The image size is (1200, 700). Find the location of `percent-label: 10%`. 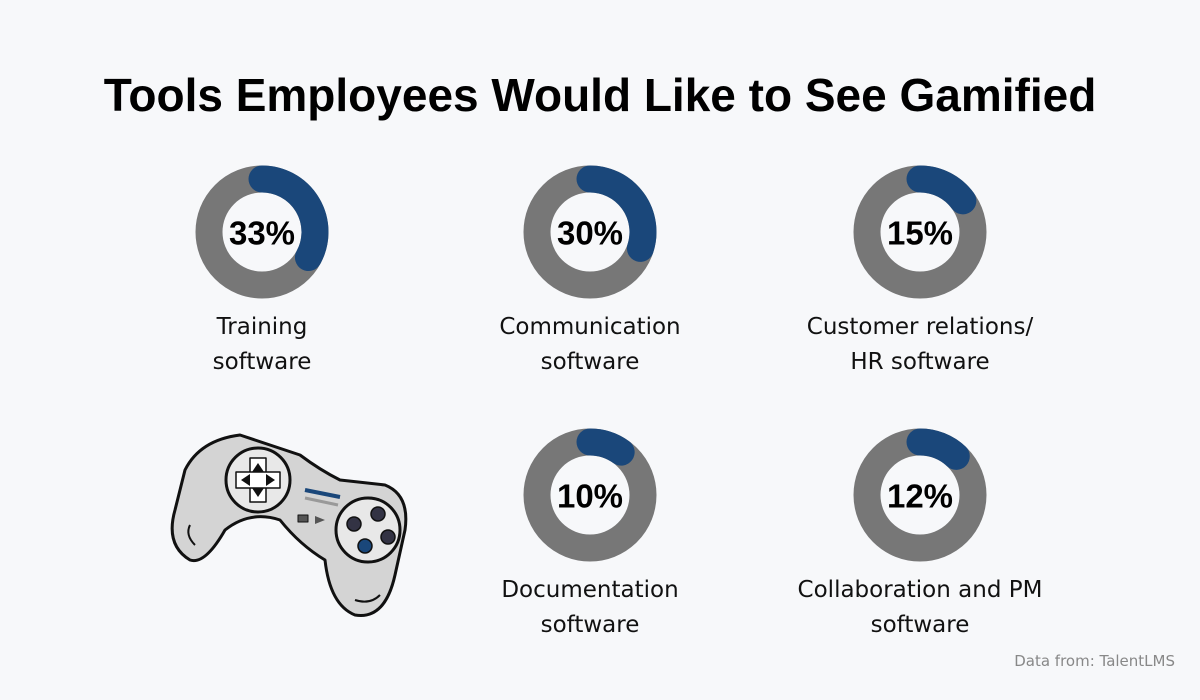

percent-label: 10% is located at coordinates (590, 496).